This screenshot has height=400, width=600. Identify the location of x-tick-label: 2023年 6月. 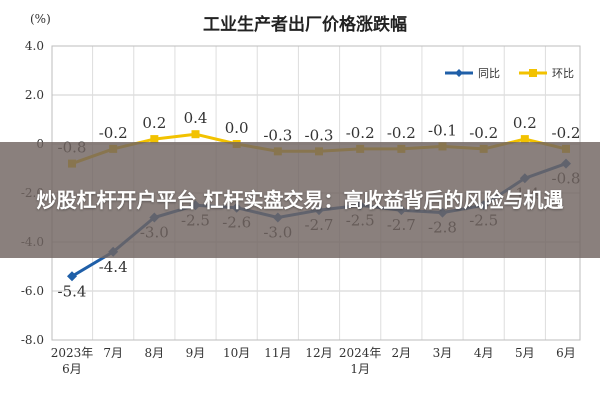
(72, 361).